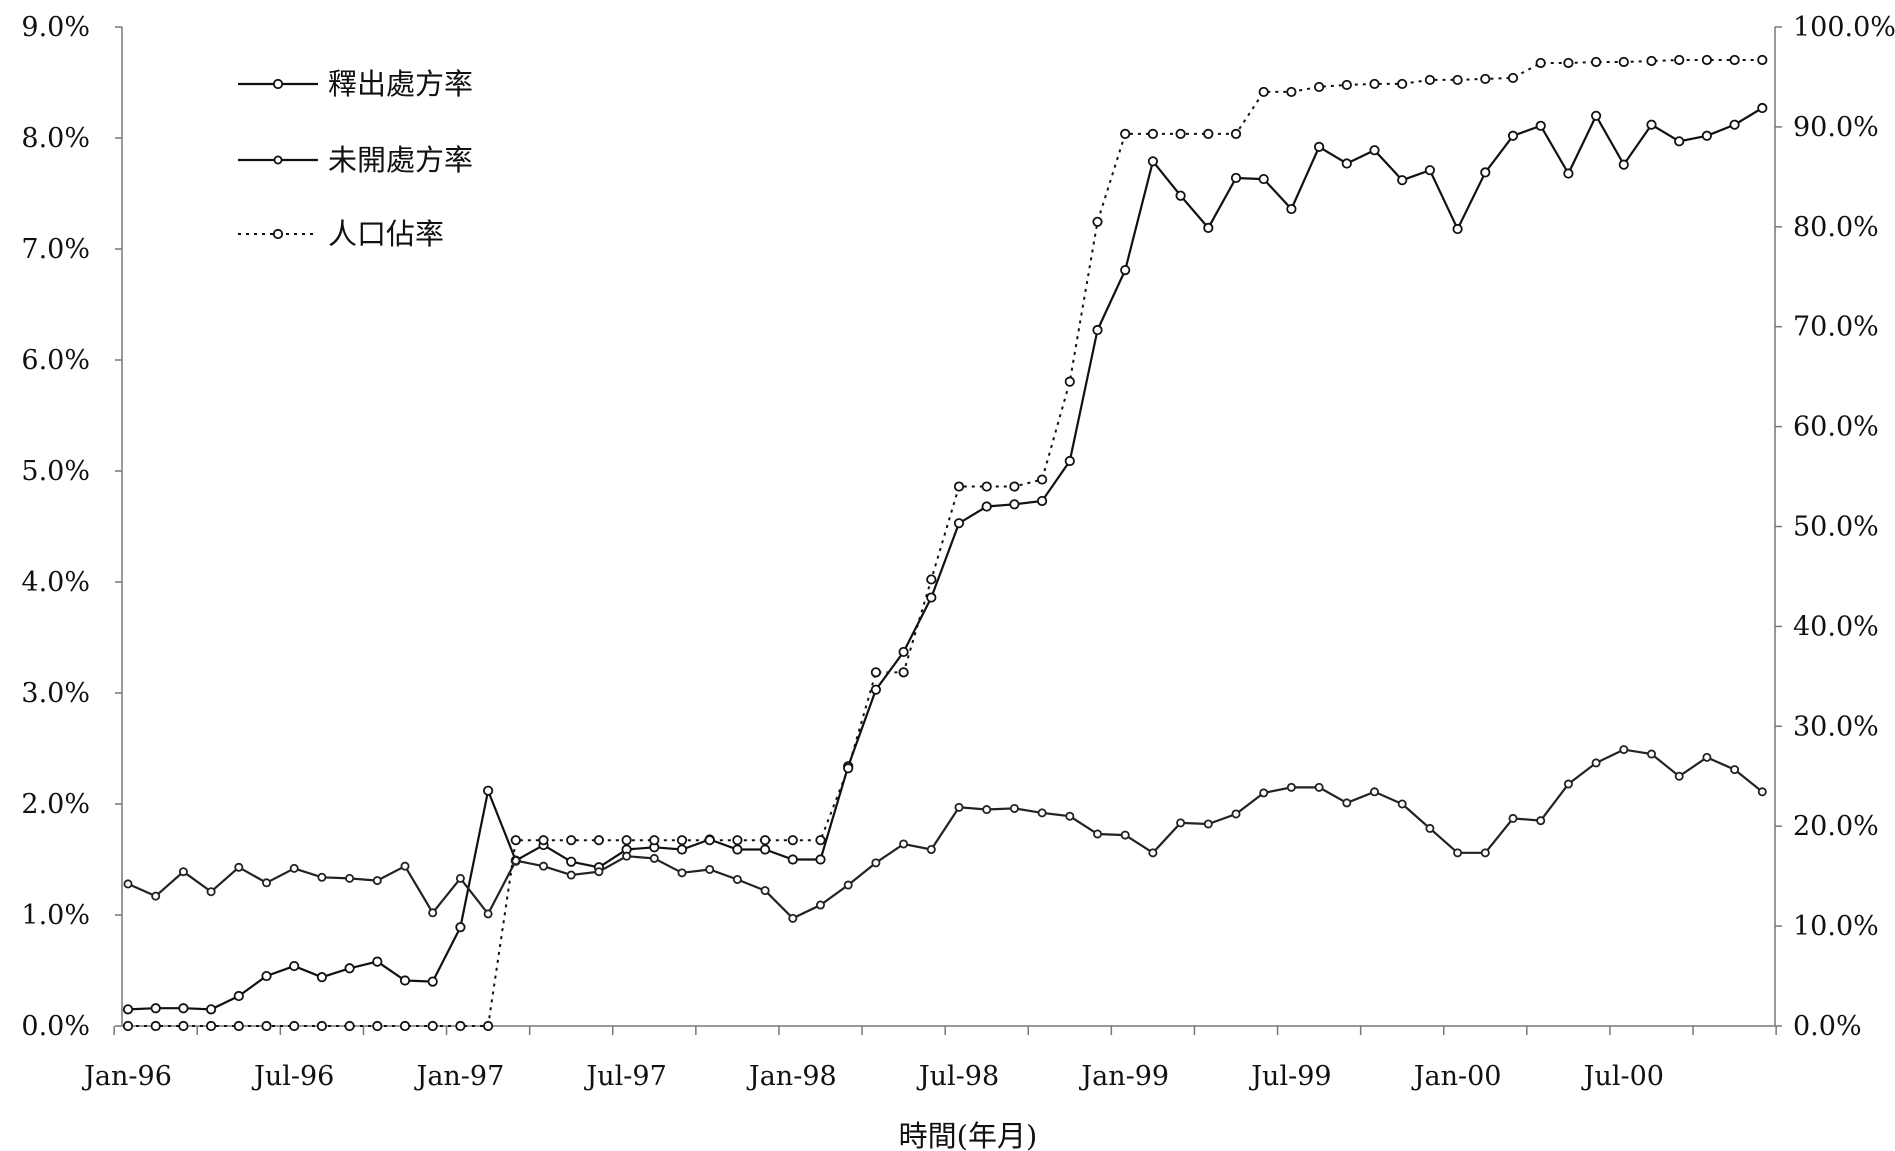 The image size is (1895, 1151). What do you see at coordinates (459, 1076) in the screenshot?
I see `x-tick-label: Jan-97` at bounding box center [459, 1076].